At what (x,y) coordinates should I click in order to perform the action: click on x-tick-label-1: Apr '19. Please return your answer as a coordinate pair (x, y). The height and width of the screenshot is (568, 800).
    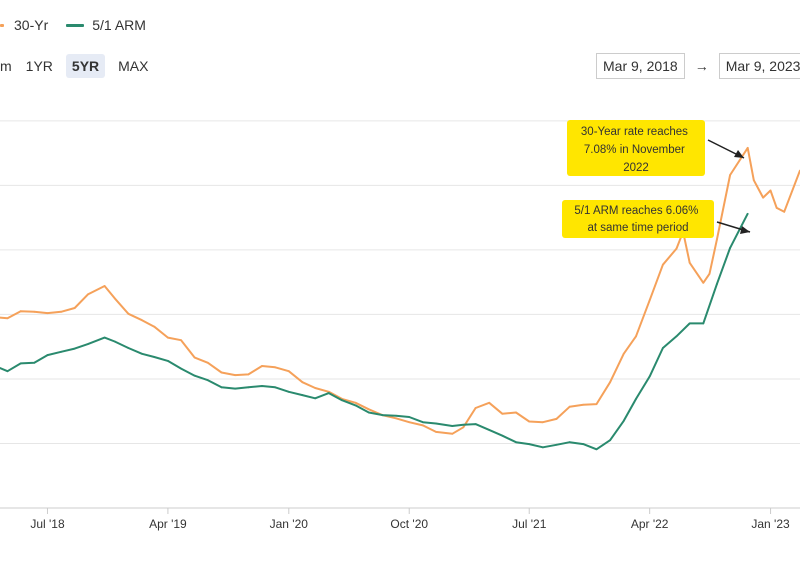
    Looking at the image, I should click on (168, 524).